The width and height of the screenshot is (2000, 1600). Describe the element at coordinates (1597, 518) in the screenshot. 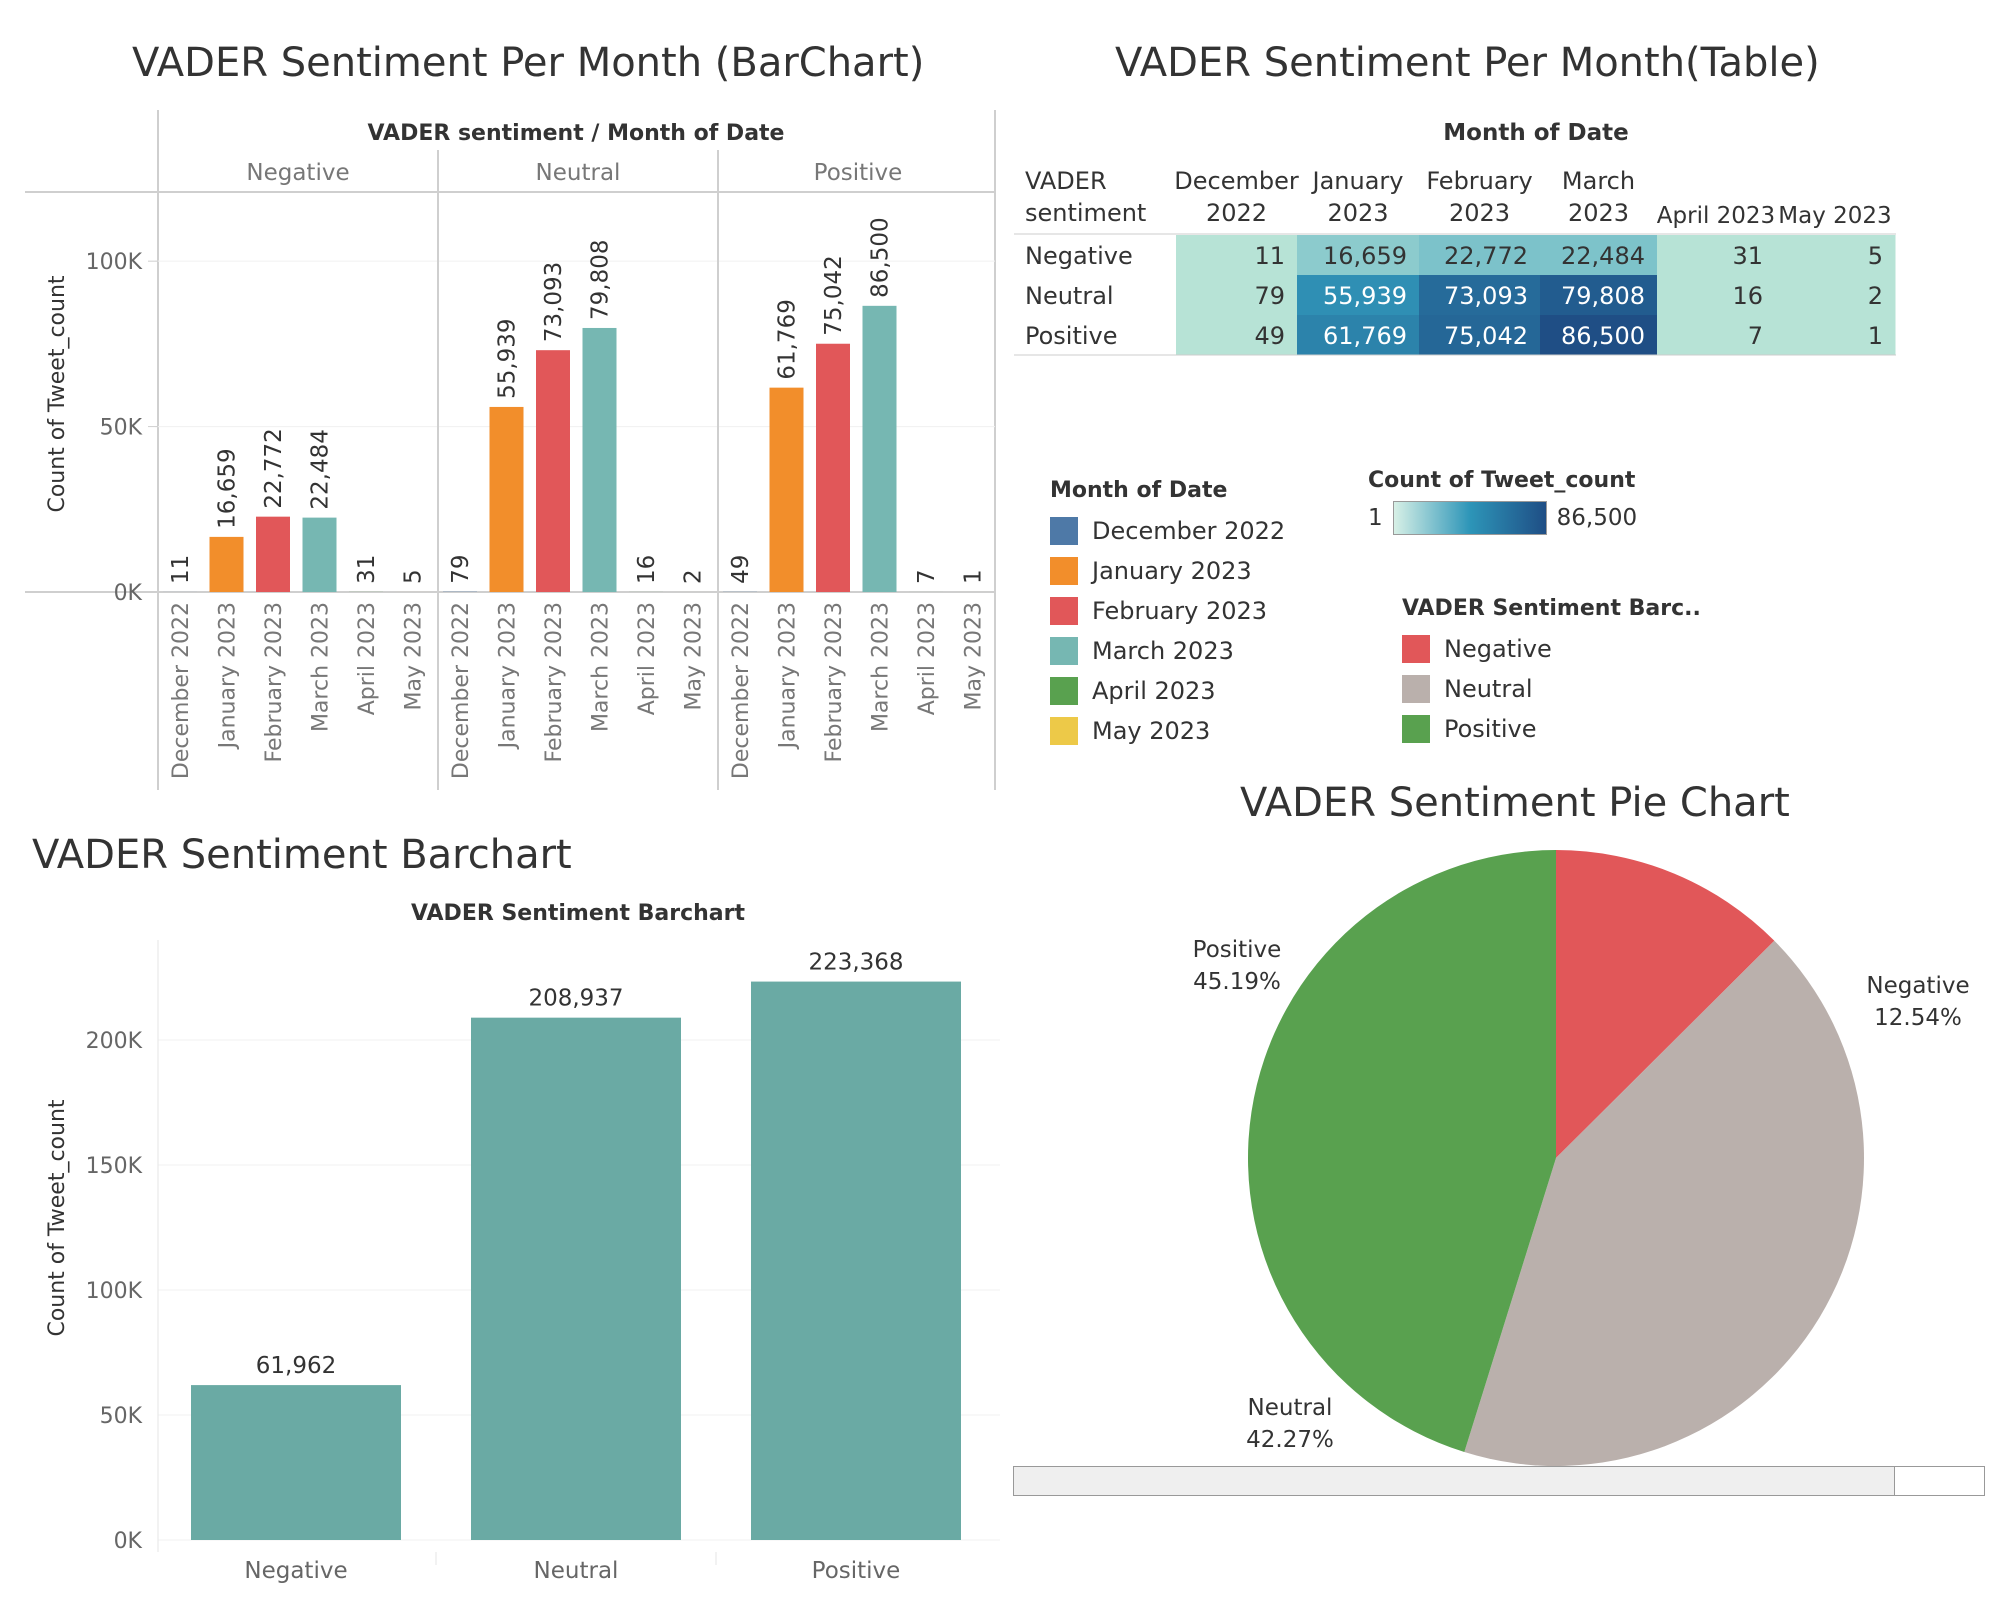

I see `count-legend-max: 86,500` at that location.